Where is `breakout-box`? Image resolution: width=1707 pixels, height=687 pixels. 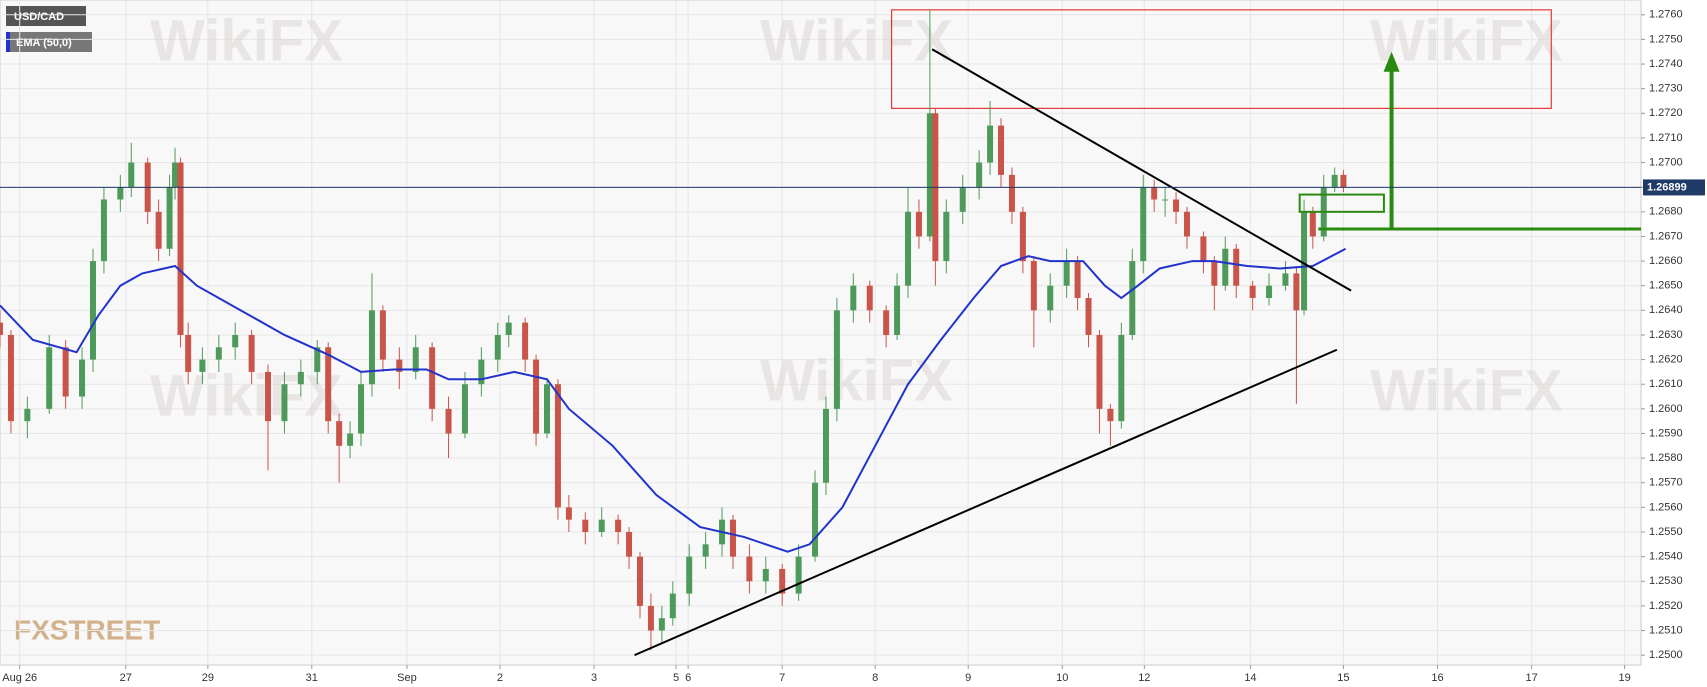
breakout-box is located at coordinates (1341, 203).